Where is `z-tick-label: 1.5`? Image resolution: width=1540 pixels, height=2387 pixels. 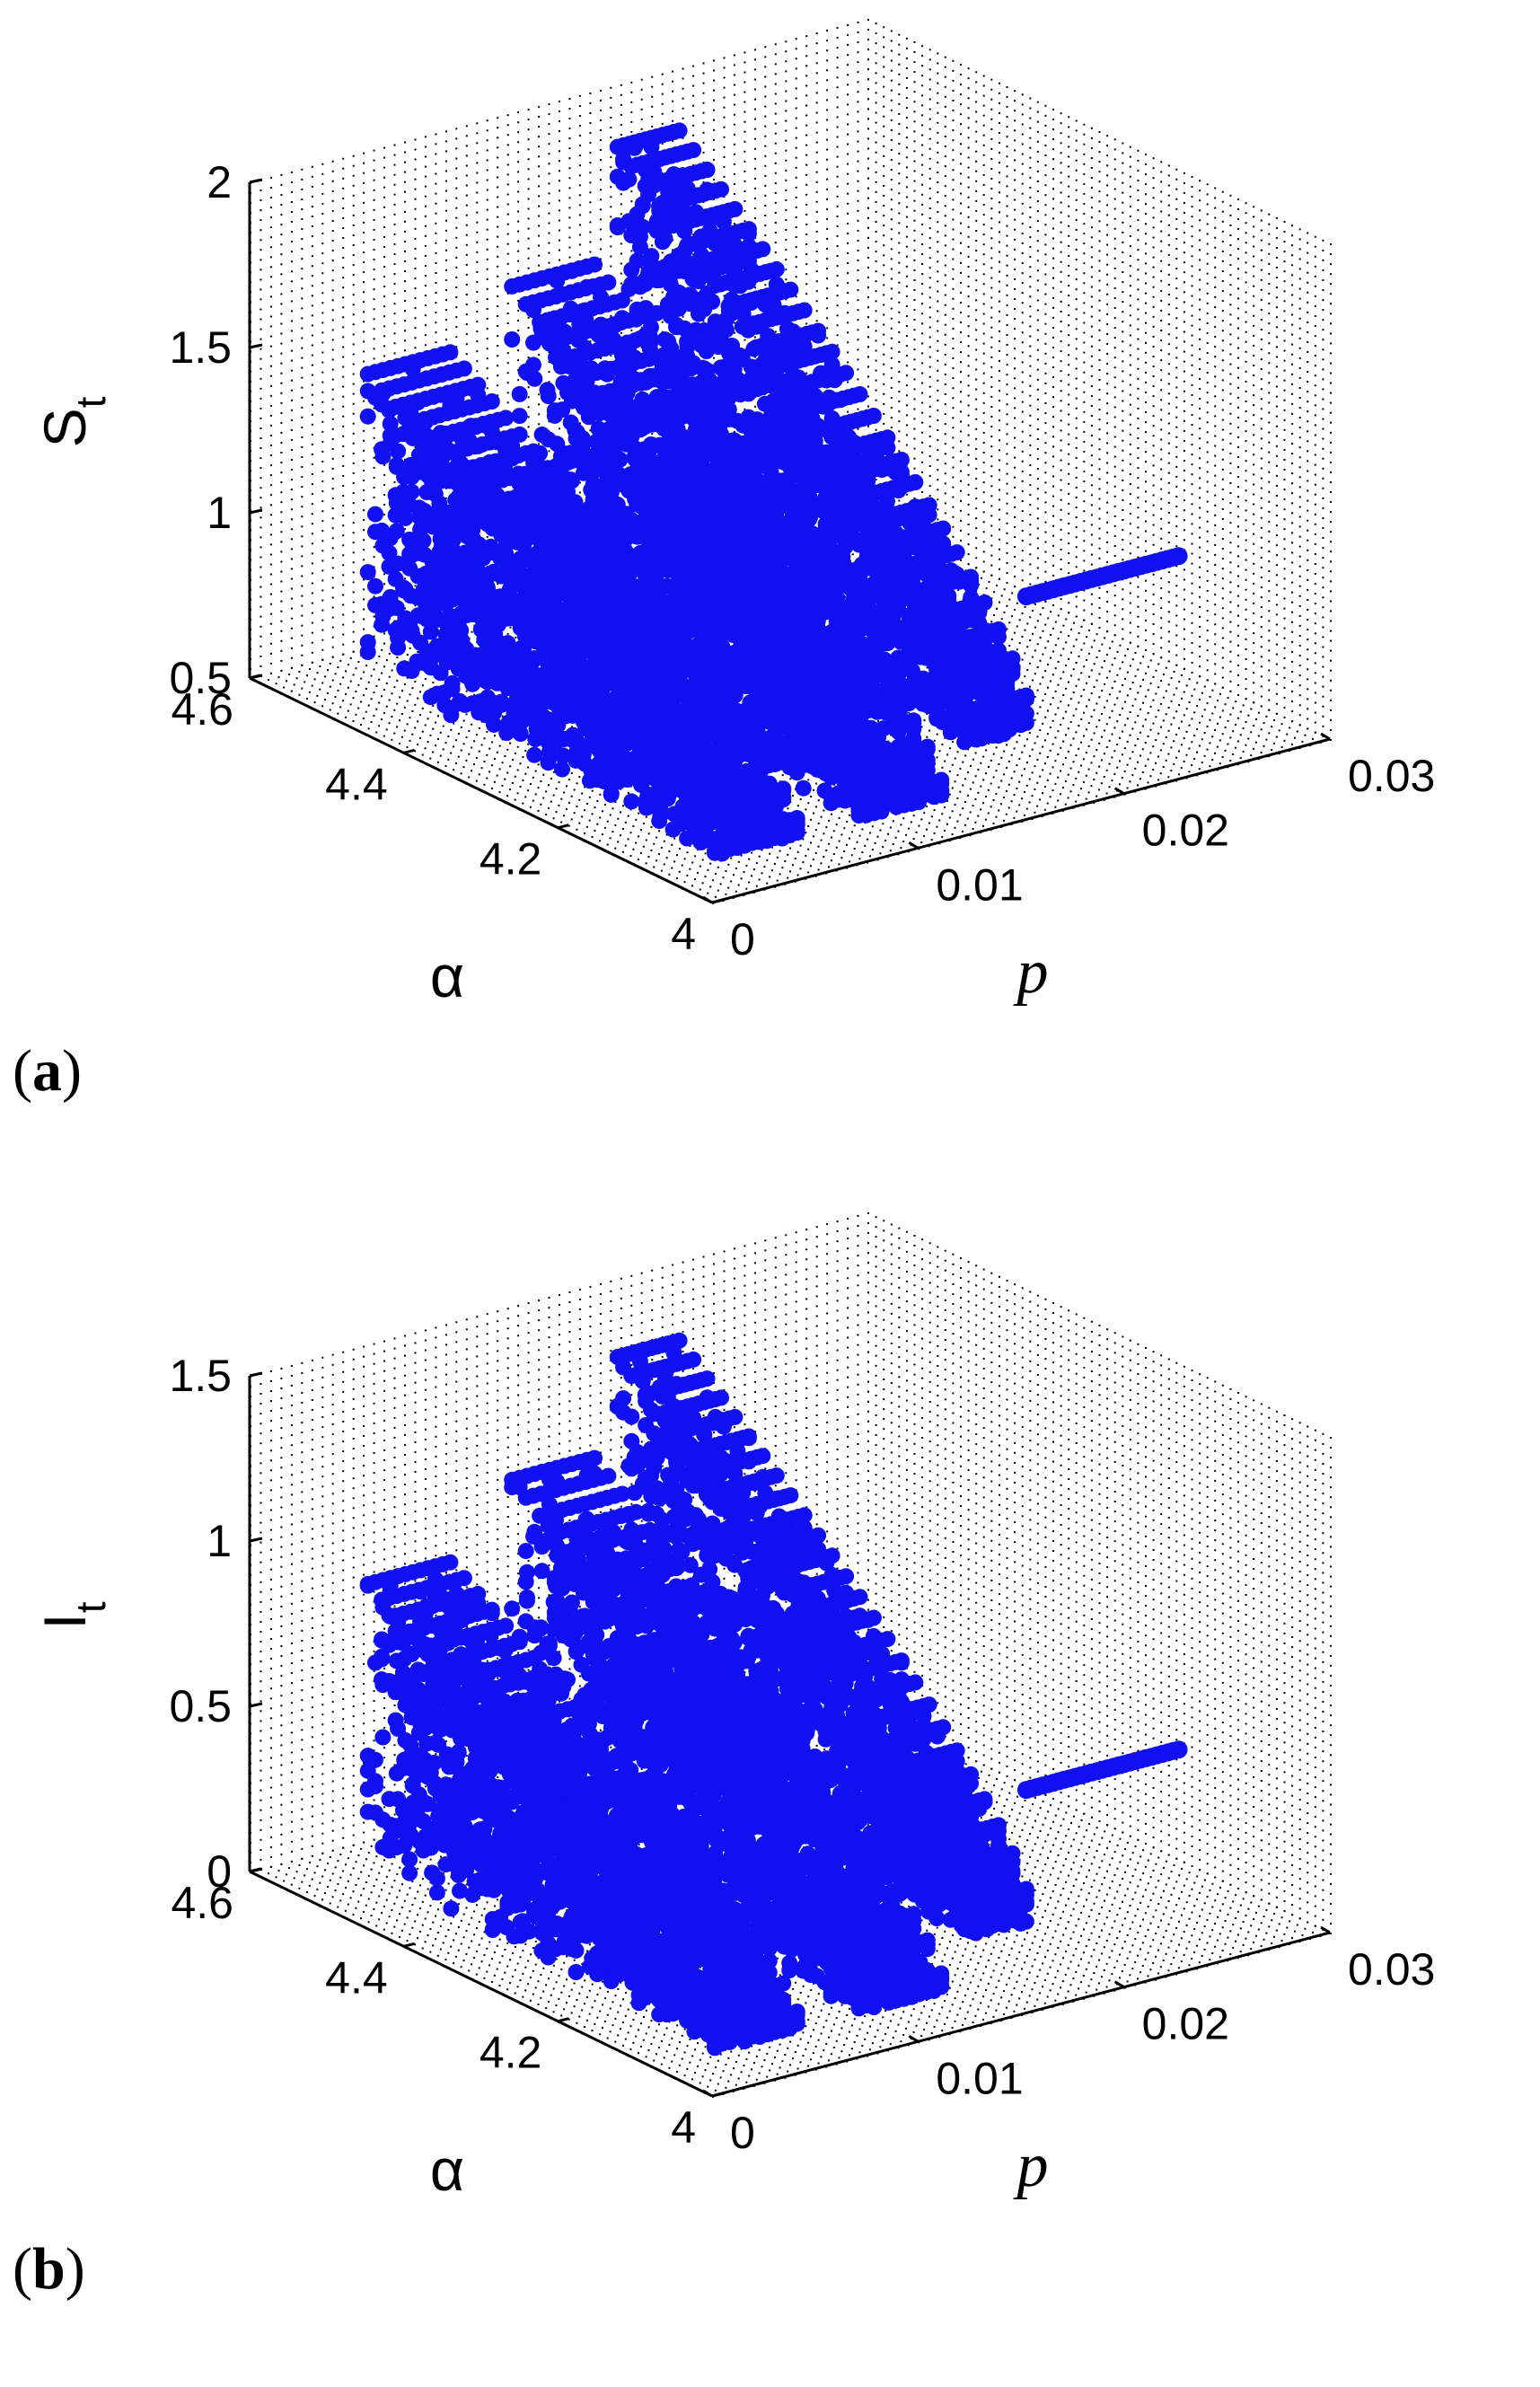
z-tick-label: 1.5 is located at coordinates (200, 347).